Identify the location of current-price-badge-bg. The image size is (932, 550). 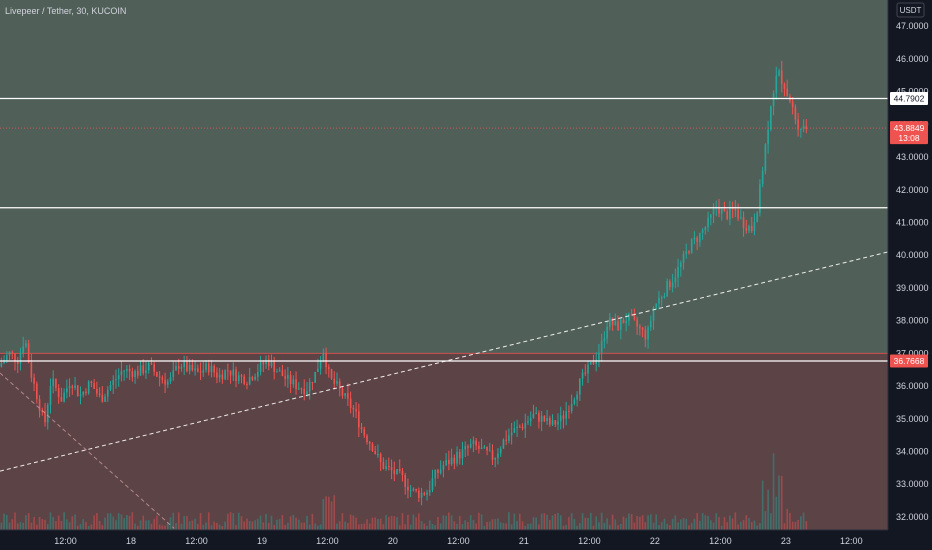
(909, 133).